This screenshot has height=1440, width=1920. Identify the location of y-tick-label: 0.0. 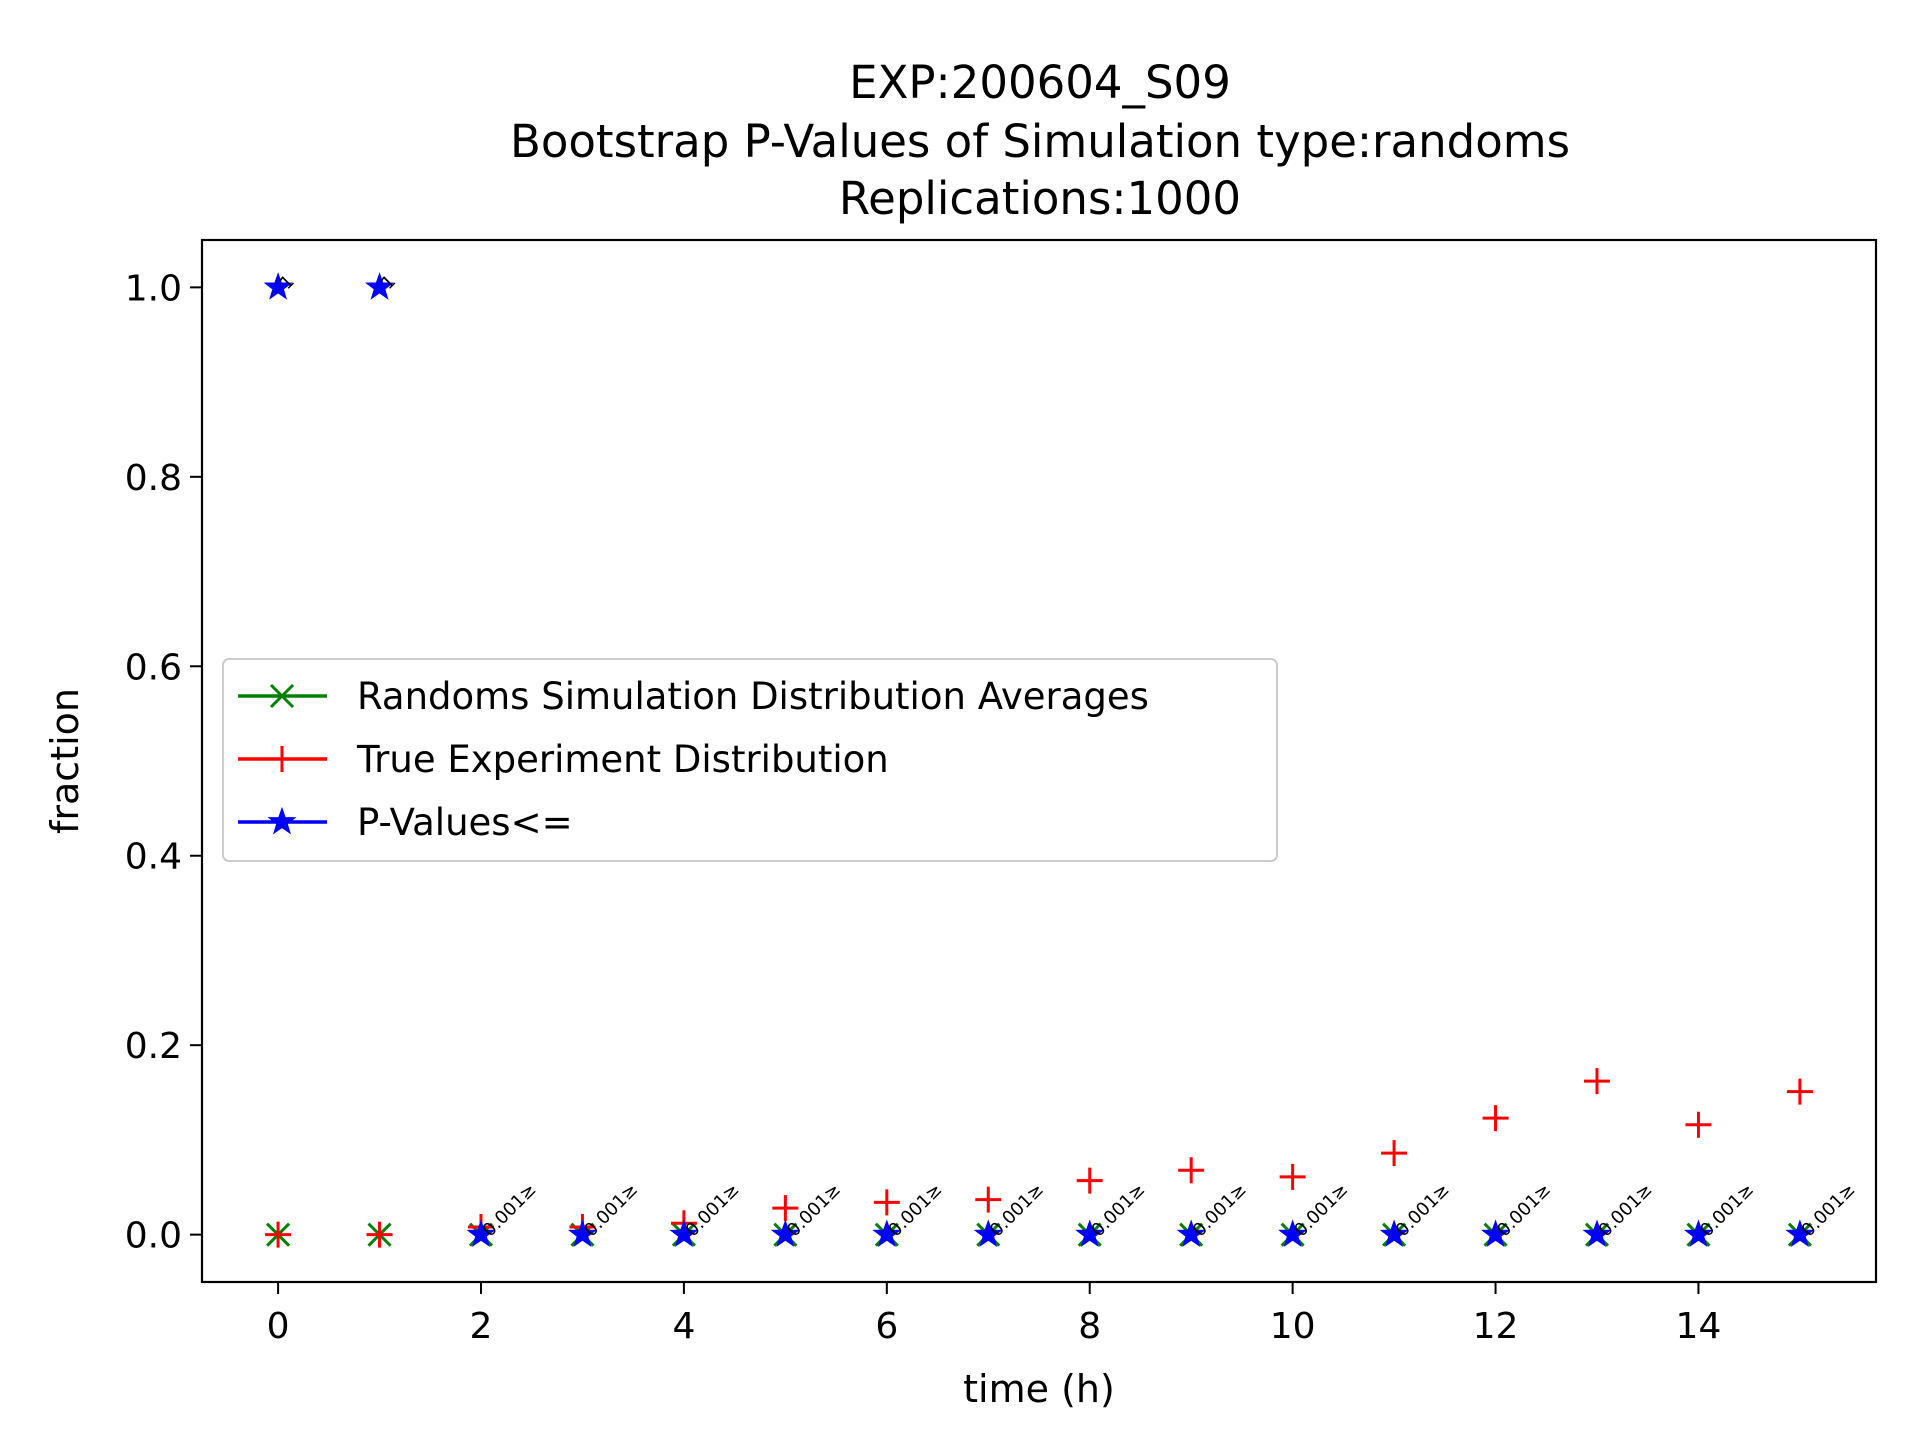
(153, 1236).